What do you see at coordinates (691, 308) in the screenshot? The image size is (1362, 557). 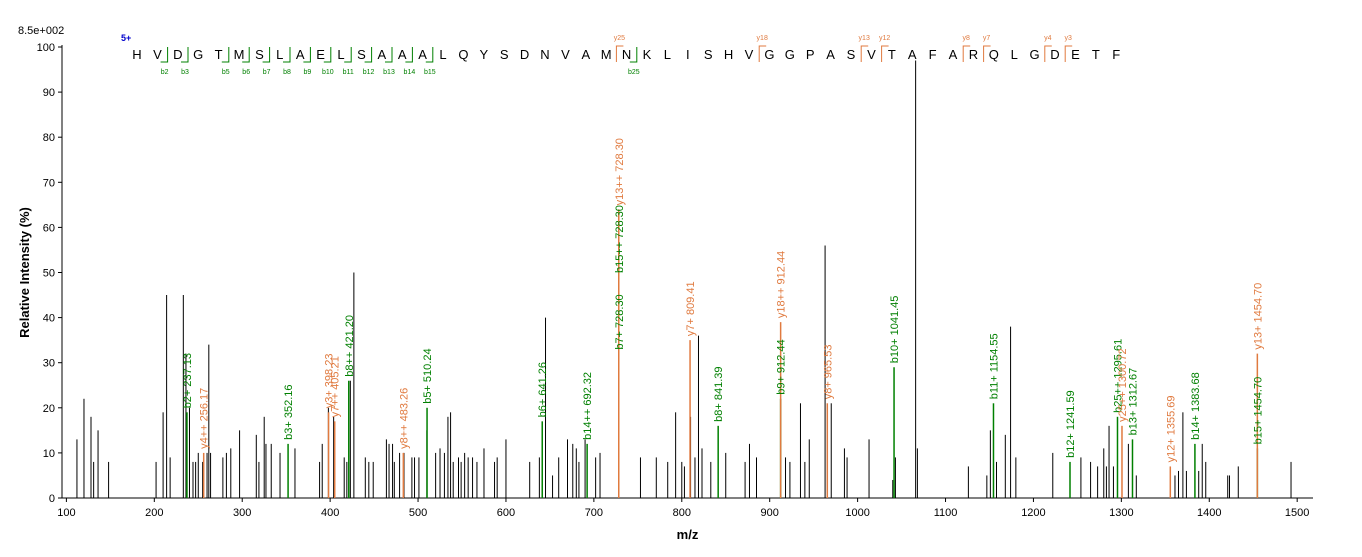 I see `y-ion-label: y7+ 809.41` at bounding box center [691, 308].